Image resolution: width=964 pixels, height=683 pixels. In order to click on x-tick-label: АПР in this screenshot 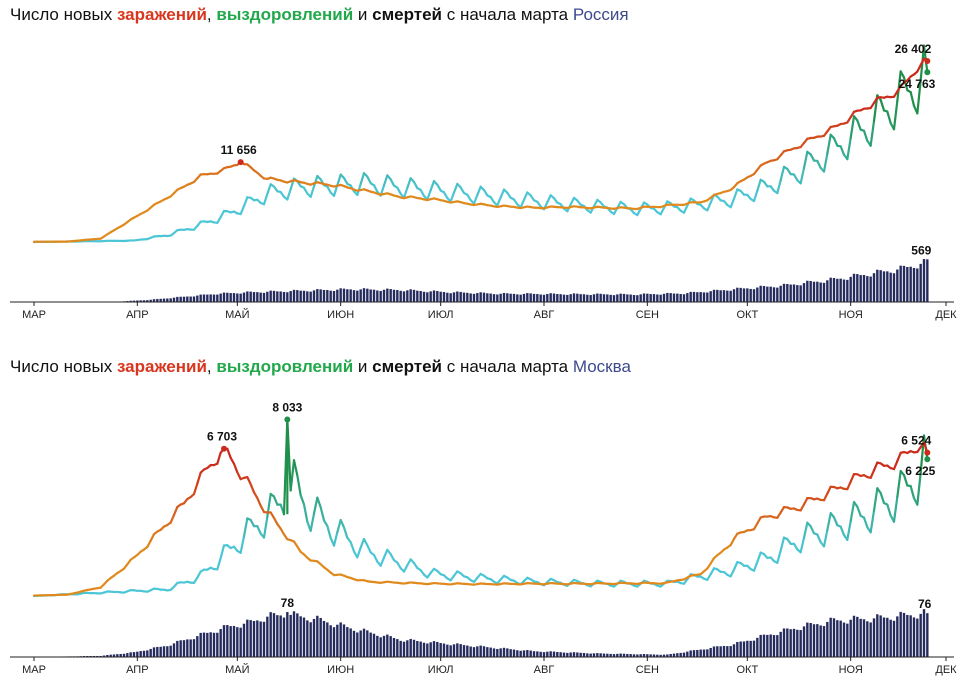, I will do `click(137, 670)`.